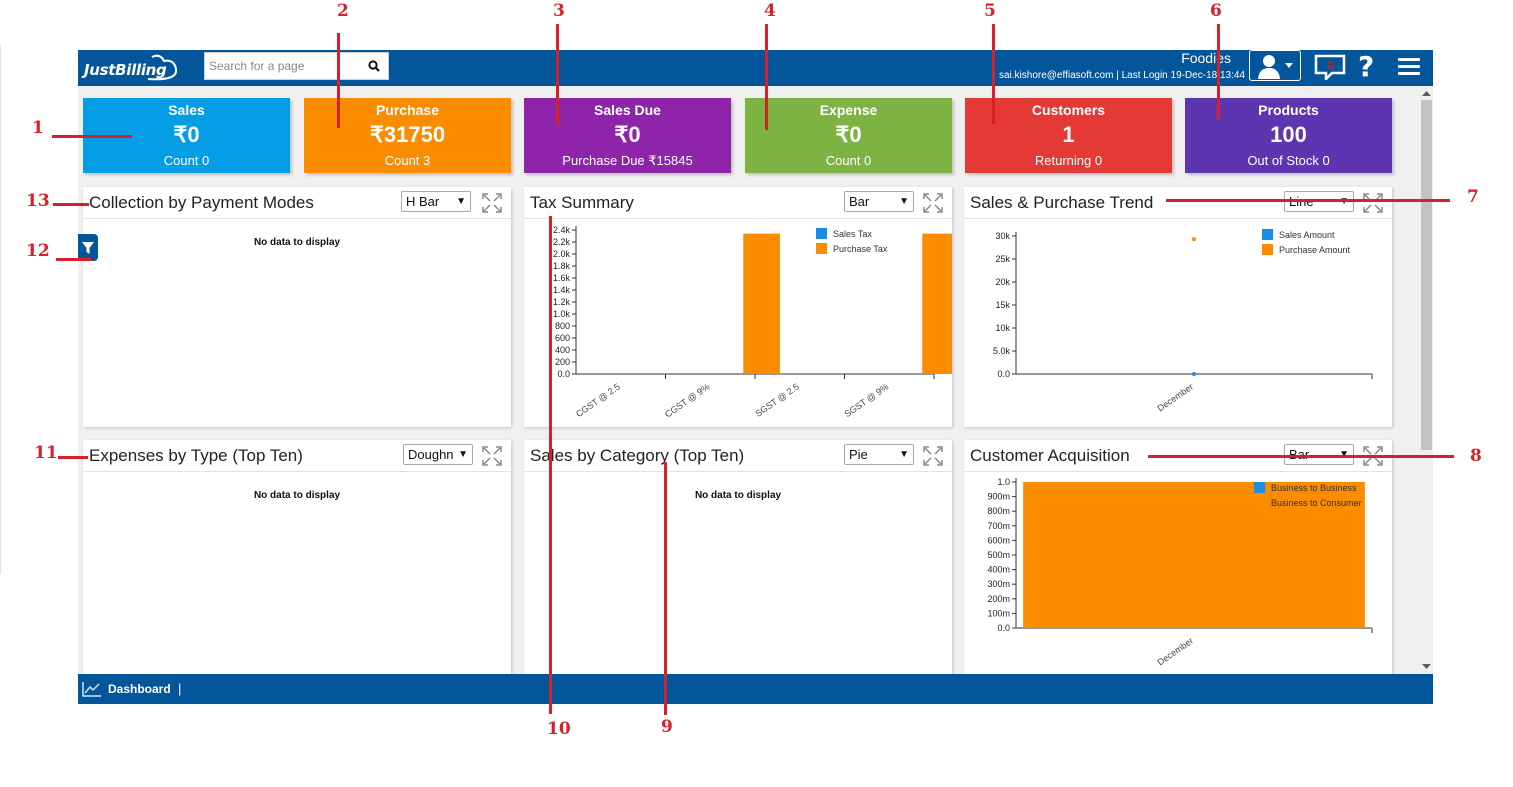 Image resolution: width=1513 pixels, height=787 pixels. I want to click on y-tick-label: 2.0k, so click(562, 254).